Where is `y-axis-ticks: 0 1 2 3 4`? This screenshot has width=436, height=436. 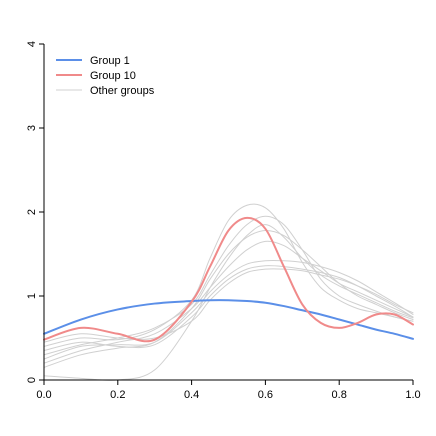 y-axis-ticks: 0 1 2 3 4 is located at coordinates (35, 212).